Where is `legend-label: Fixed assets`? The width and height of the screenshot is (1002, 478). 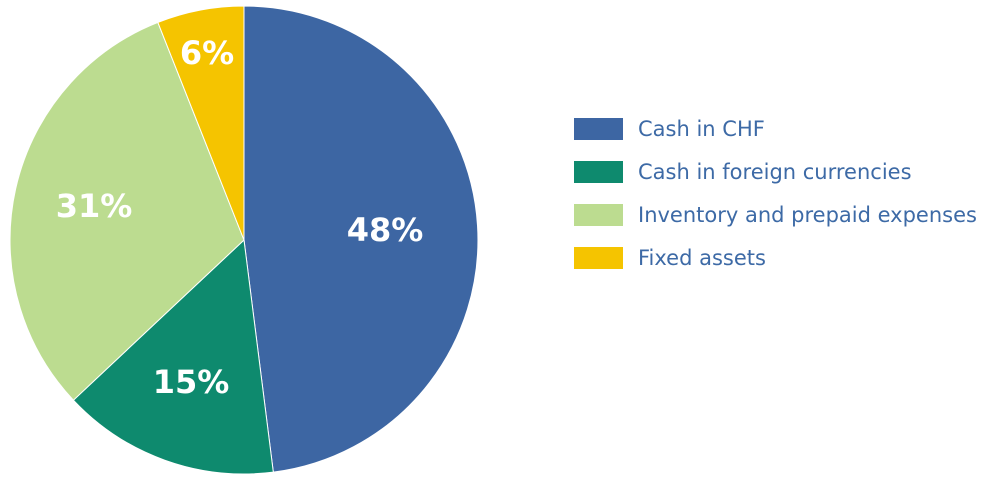
legend-label: Fixed assets is located at coordinates (702, 257).